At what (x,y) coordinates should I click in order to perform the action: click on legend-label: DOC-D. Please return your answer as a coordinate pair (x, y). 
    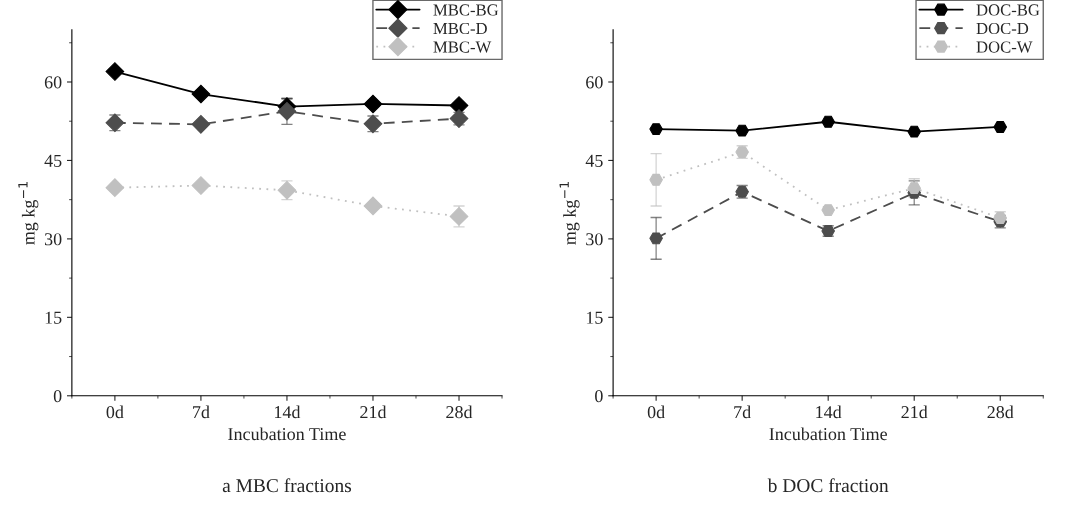
    Looking at the image, I should click on (1002, 28).